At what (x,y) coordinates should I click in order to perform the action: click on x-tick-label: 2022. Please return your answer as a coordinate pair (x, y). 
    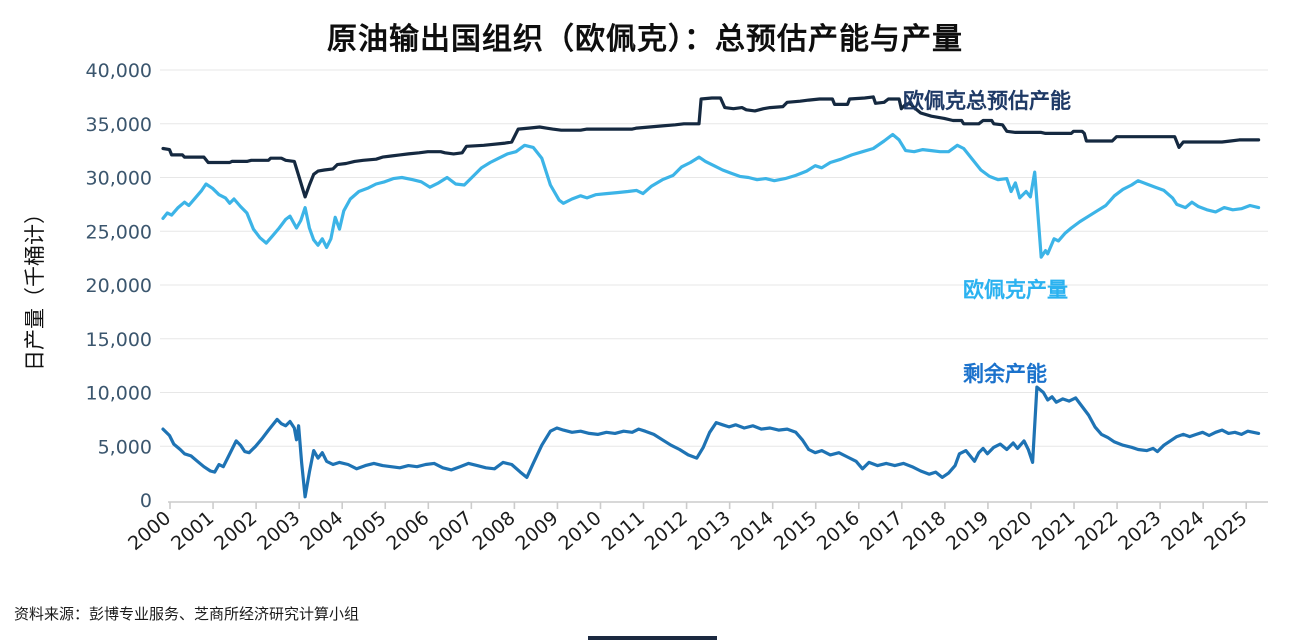
    Looking at the image, I should click on (1096, 531).